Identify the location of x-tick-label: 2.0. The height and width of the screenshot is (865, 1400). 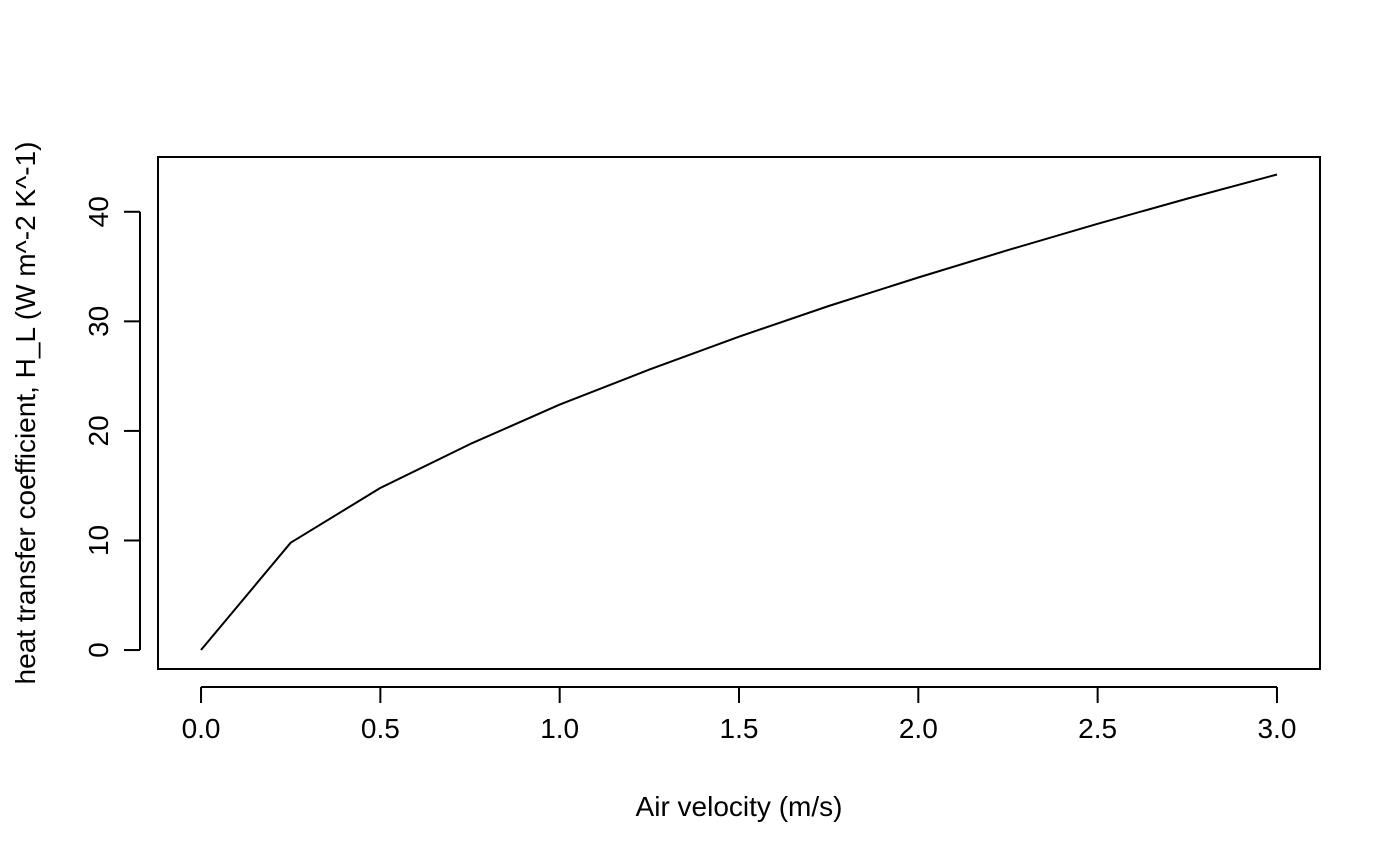
(918, 728).